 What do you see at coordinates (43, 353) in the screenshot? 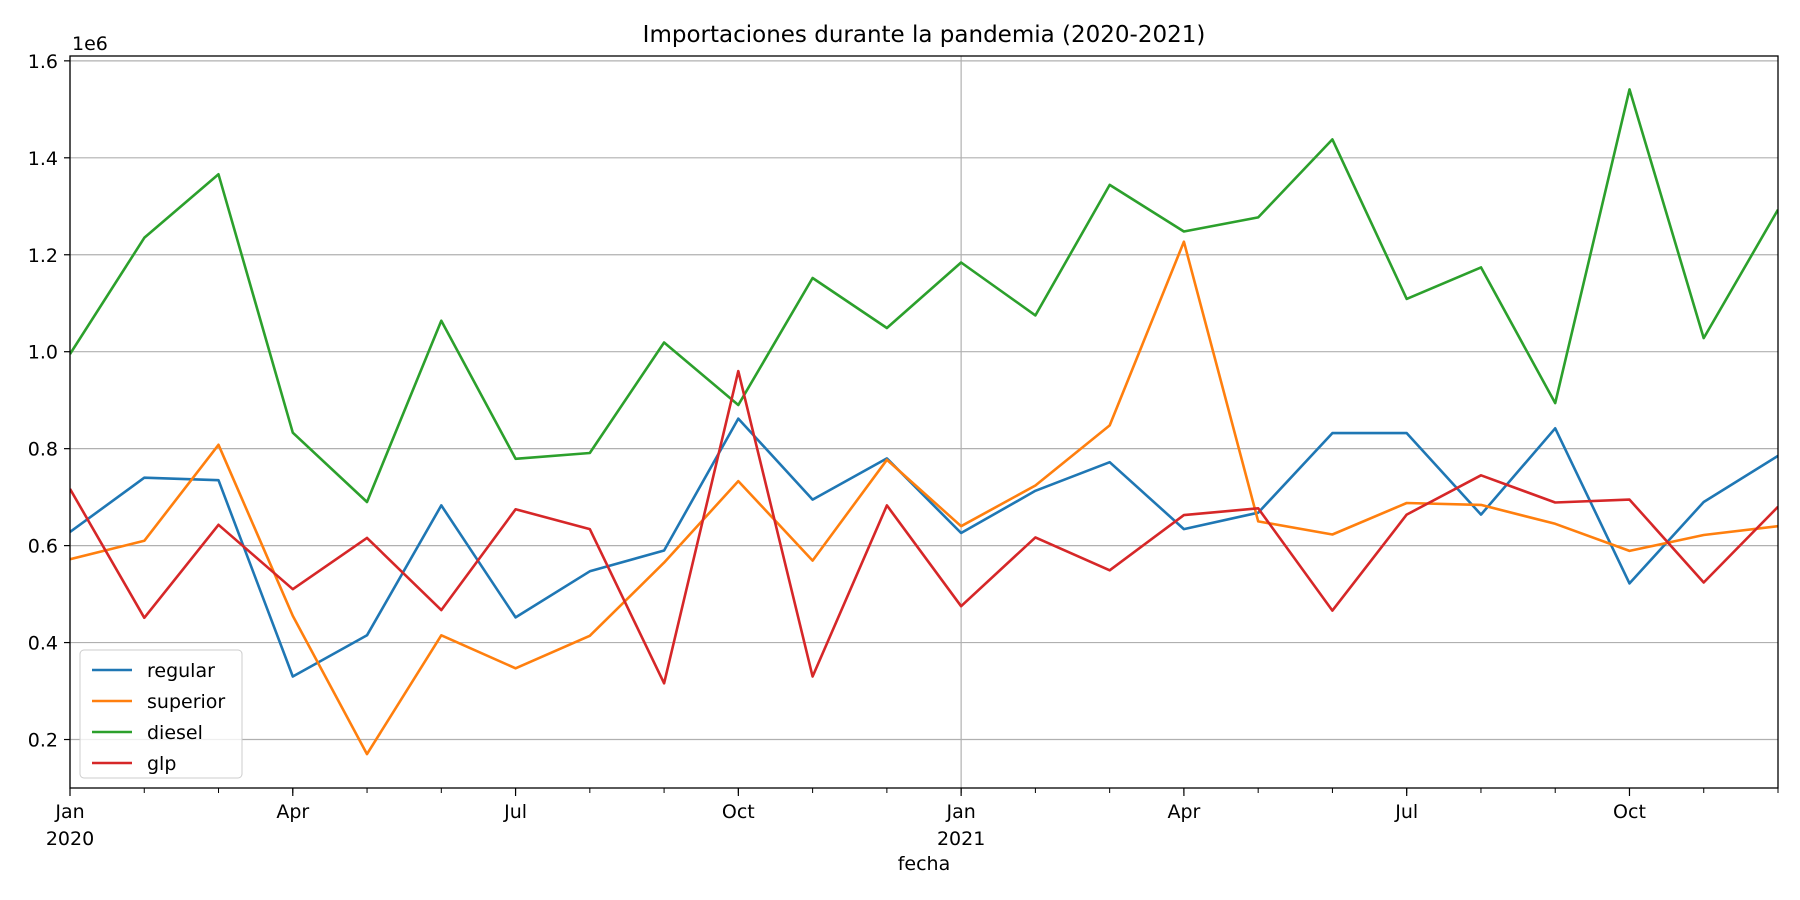
I see `y-tick-label: 1.0` at bounding box center [43, 353].